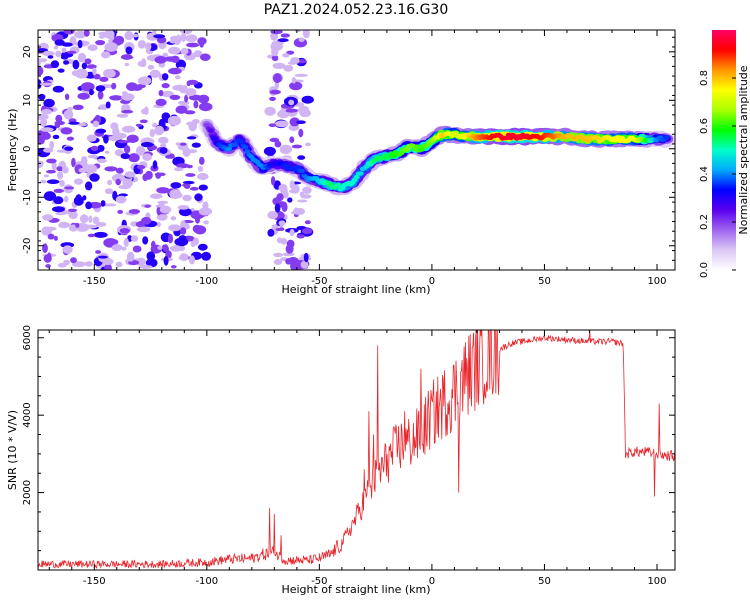 This screenshot has height=600, width=750. Describe the element at coordinates (743, 149) in the screenshot. I see `colorbar-label: Normalized spectral amplitude` at that location.